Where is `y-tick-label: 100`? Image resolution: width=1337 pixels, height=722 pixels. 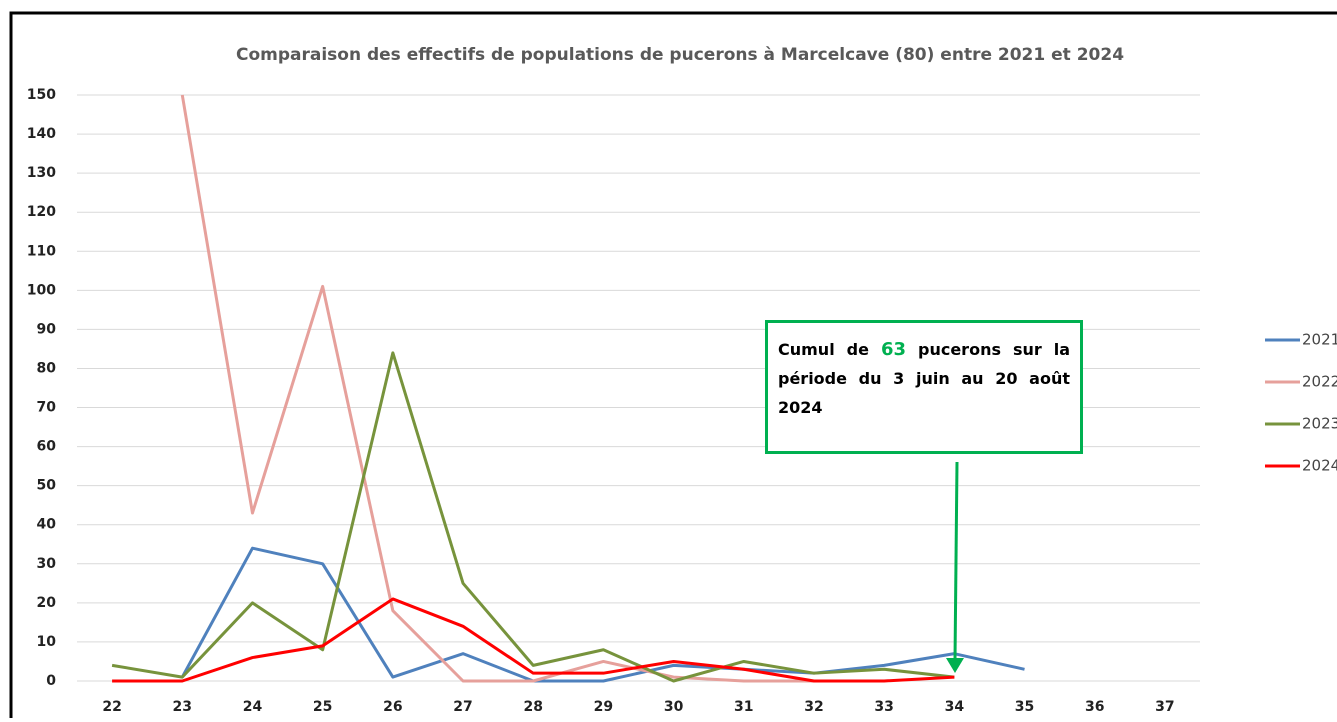
y-tick-label: 100 is located at coordinates (41, 290).